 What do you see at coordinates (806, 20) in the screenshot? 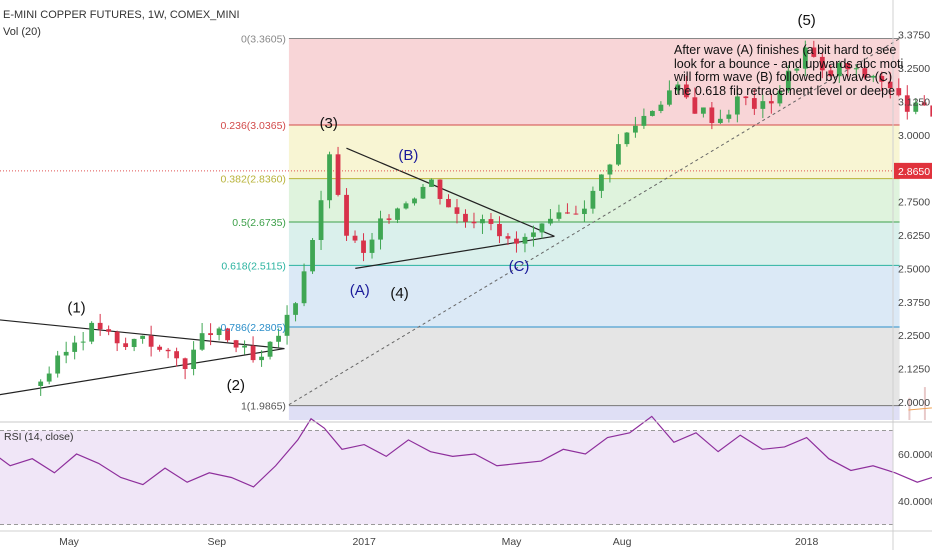
I see `wave-label: (5)` at bounding box center [806, 20].